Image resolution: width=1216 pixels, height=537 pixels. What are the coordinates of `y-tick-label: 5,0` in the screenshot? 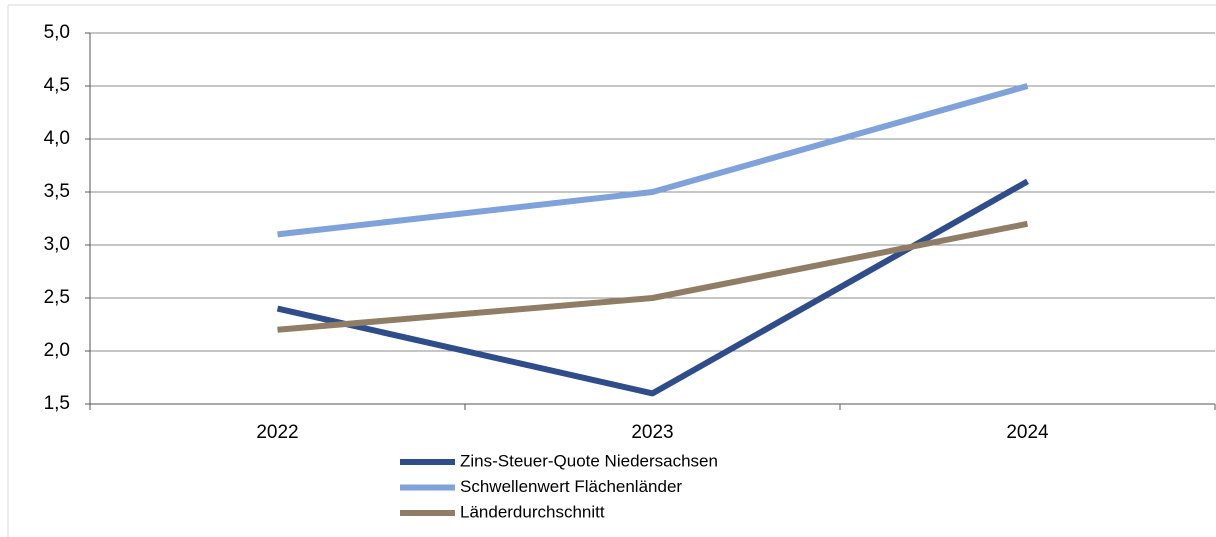 It's located at (57, 32).